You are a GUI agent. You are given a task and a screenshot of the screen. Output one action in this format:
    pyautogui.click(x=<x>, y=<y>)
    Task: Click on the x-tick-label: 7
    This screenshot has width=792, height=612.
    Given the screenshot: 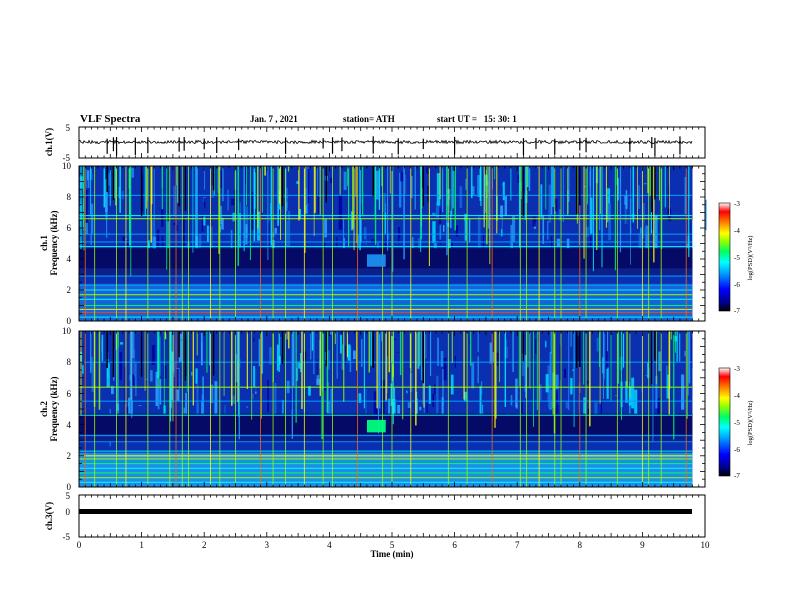 What is the action you would take?
    pyautogui.click(x=517, y=545)
    